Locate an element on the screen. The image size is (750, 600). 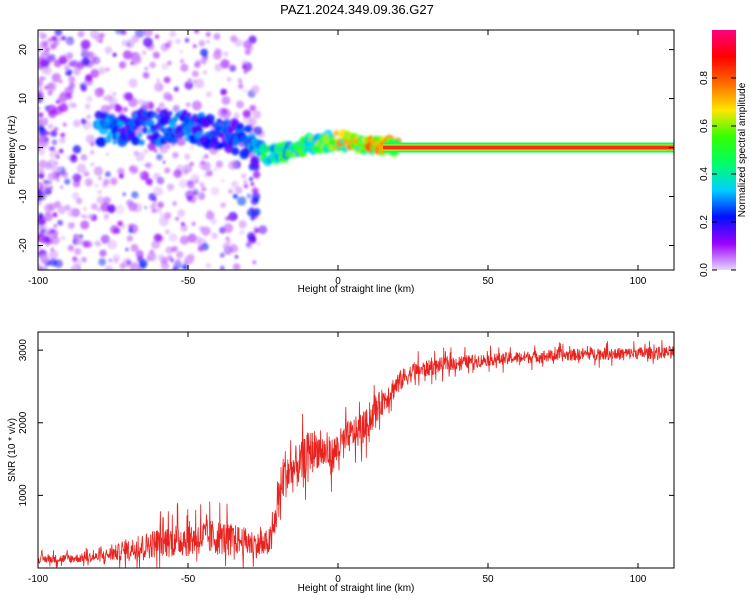
y-tick-label: 20 is located at coordinates (23, 50).